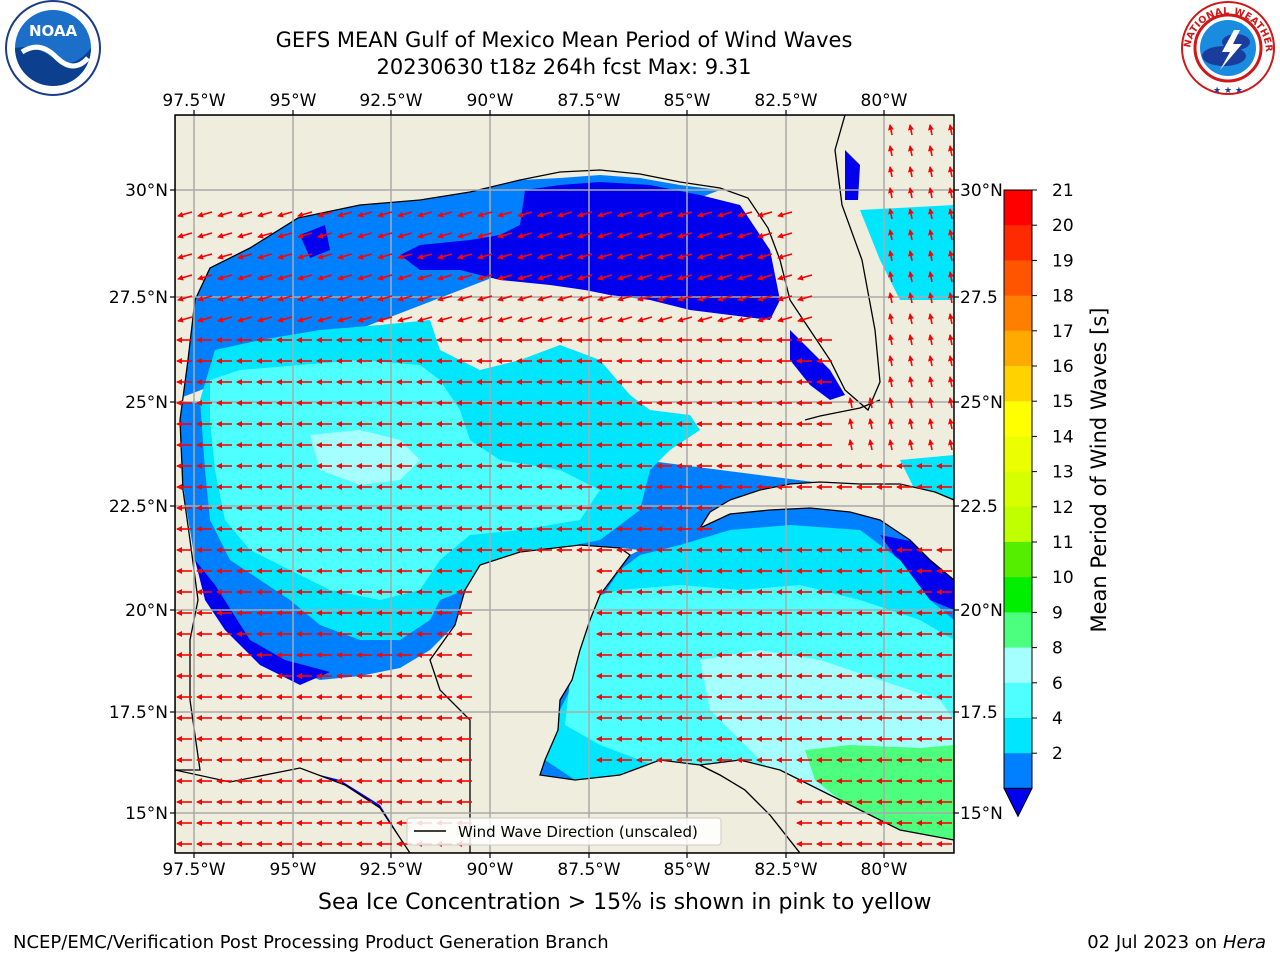 This screenshot has height=960, width=1280. I want to click on lon-label-bottom: 90°W, so click(490, 870).